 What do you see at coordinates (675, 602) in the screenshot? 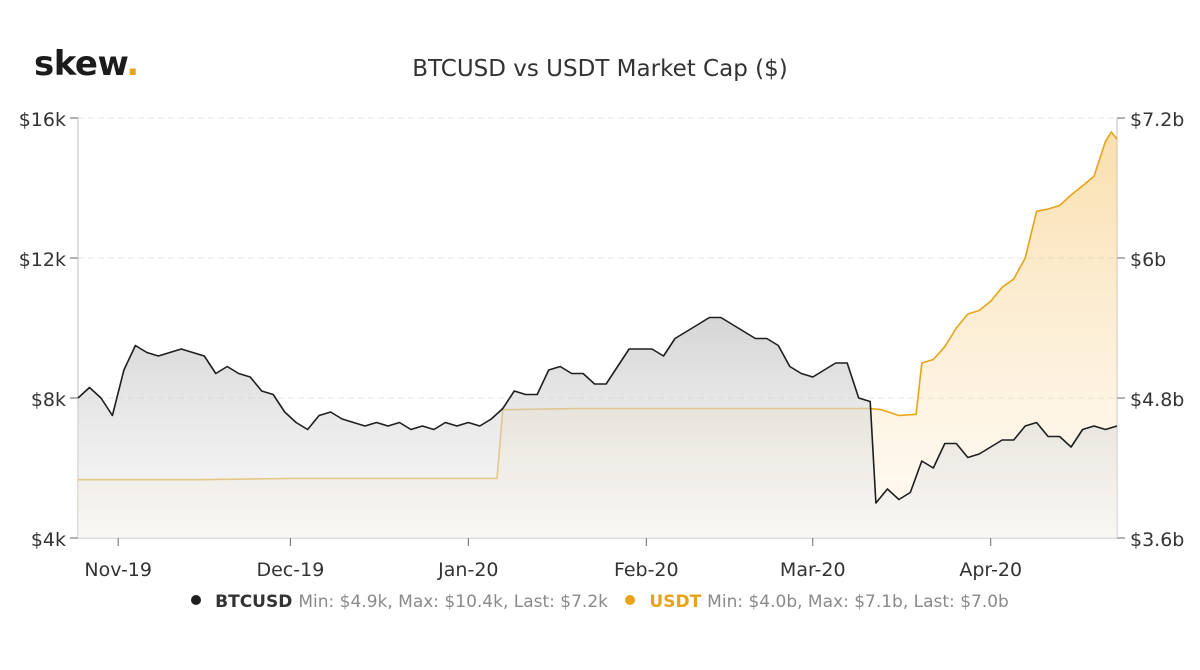
I see `legend-name-usdt: USDT` at bounding box center [675, 602].